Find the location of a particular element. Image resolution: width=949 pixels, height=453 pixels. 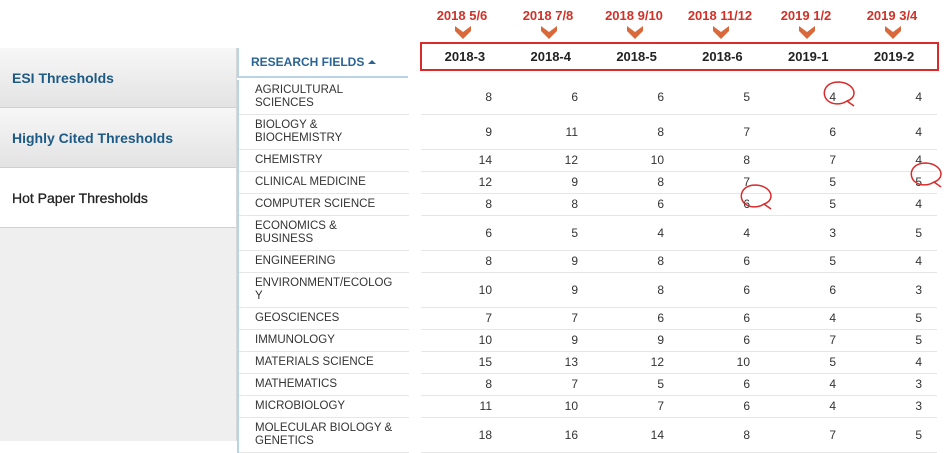

column-header: 2018-6 is located at coordinates (722, 56).